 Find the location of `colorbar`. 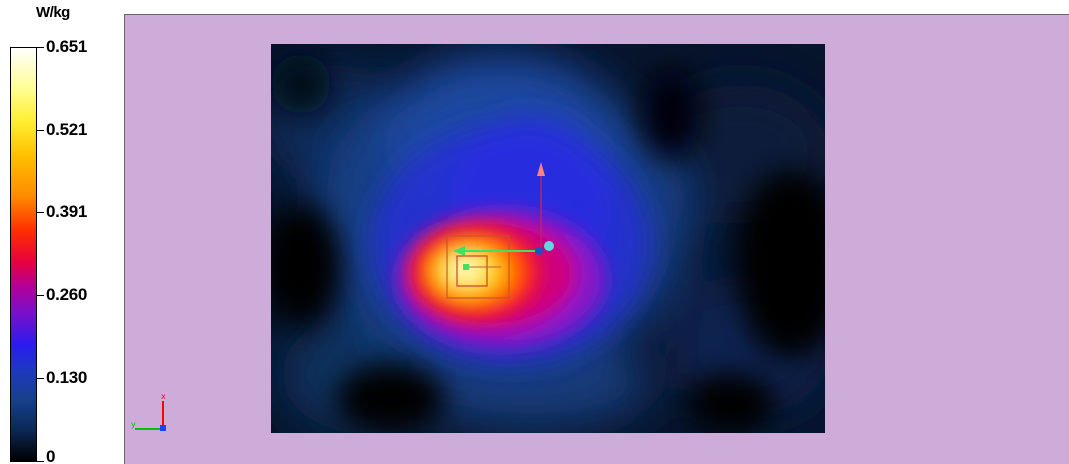

colorbar is located at coordinates (23, 254).